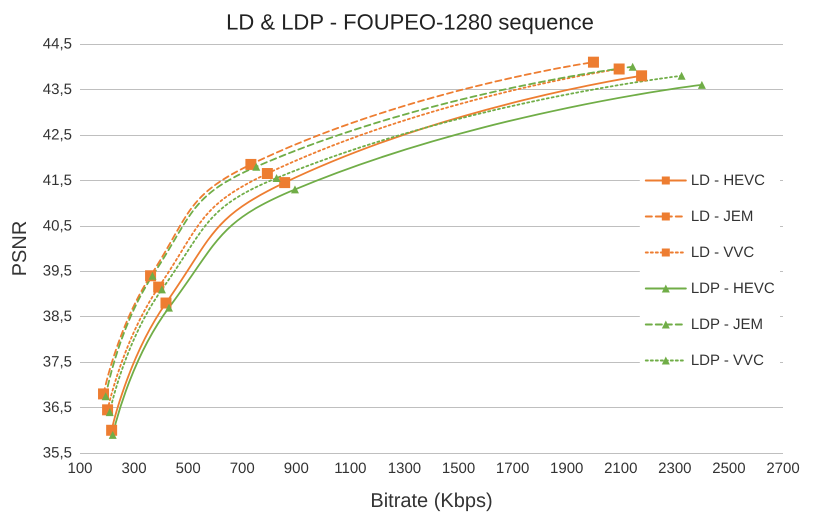  What do you see at coordinates (729, 468) in the screenshot?
I see `x-tick-label: 2500` at bounding box center [729, 468].